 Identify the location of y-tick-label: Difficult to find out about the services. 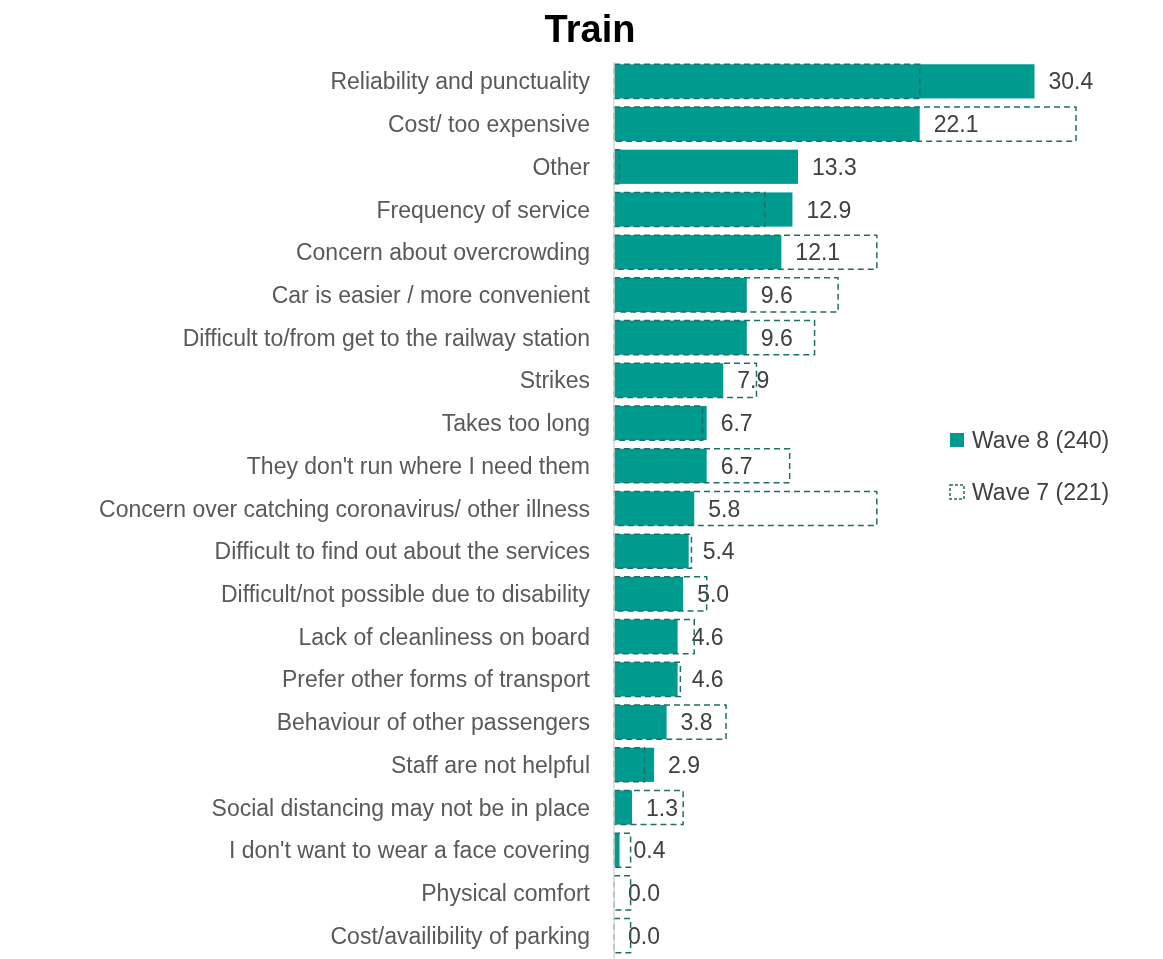
(402, 551).